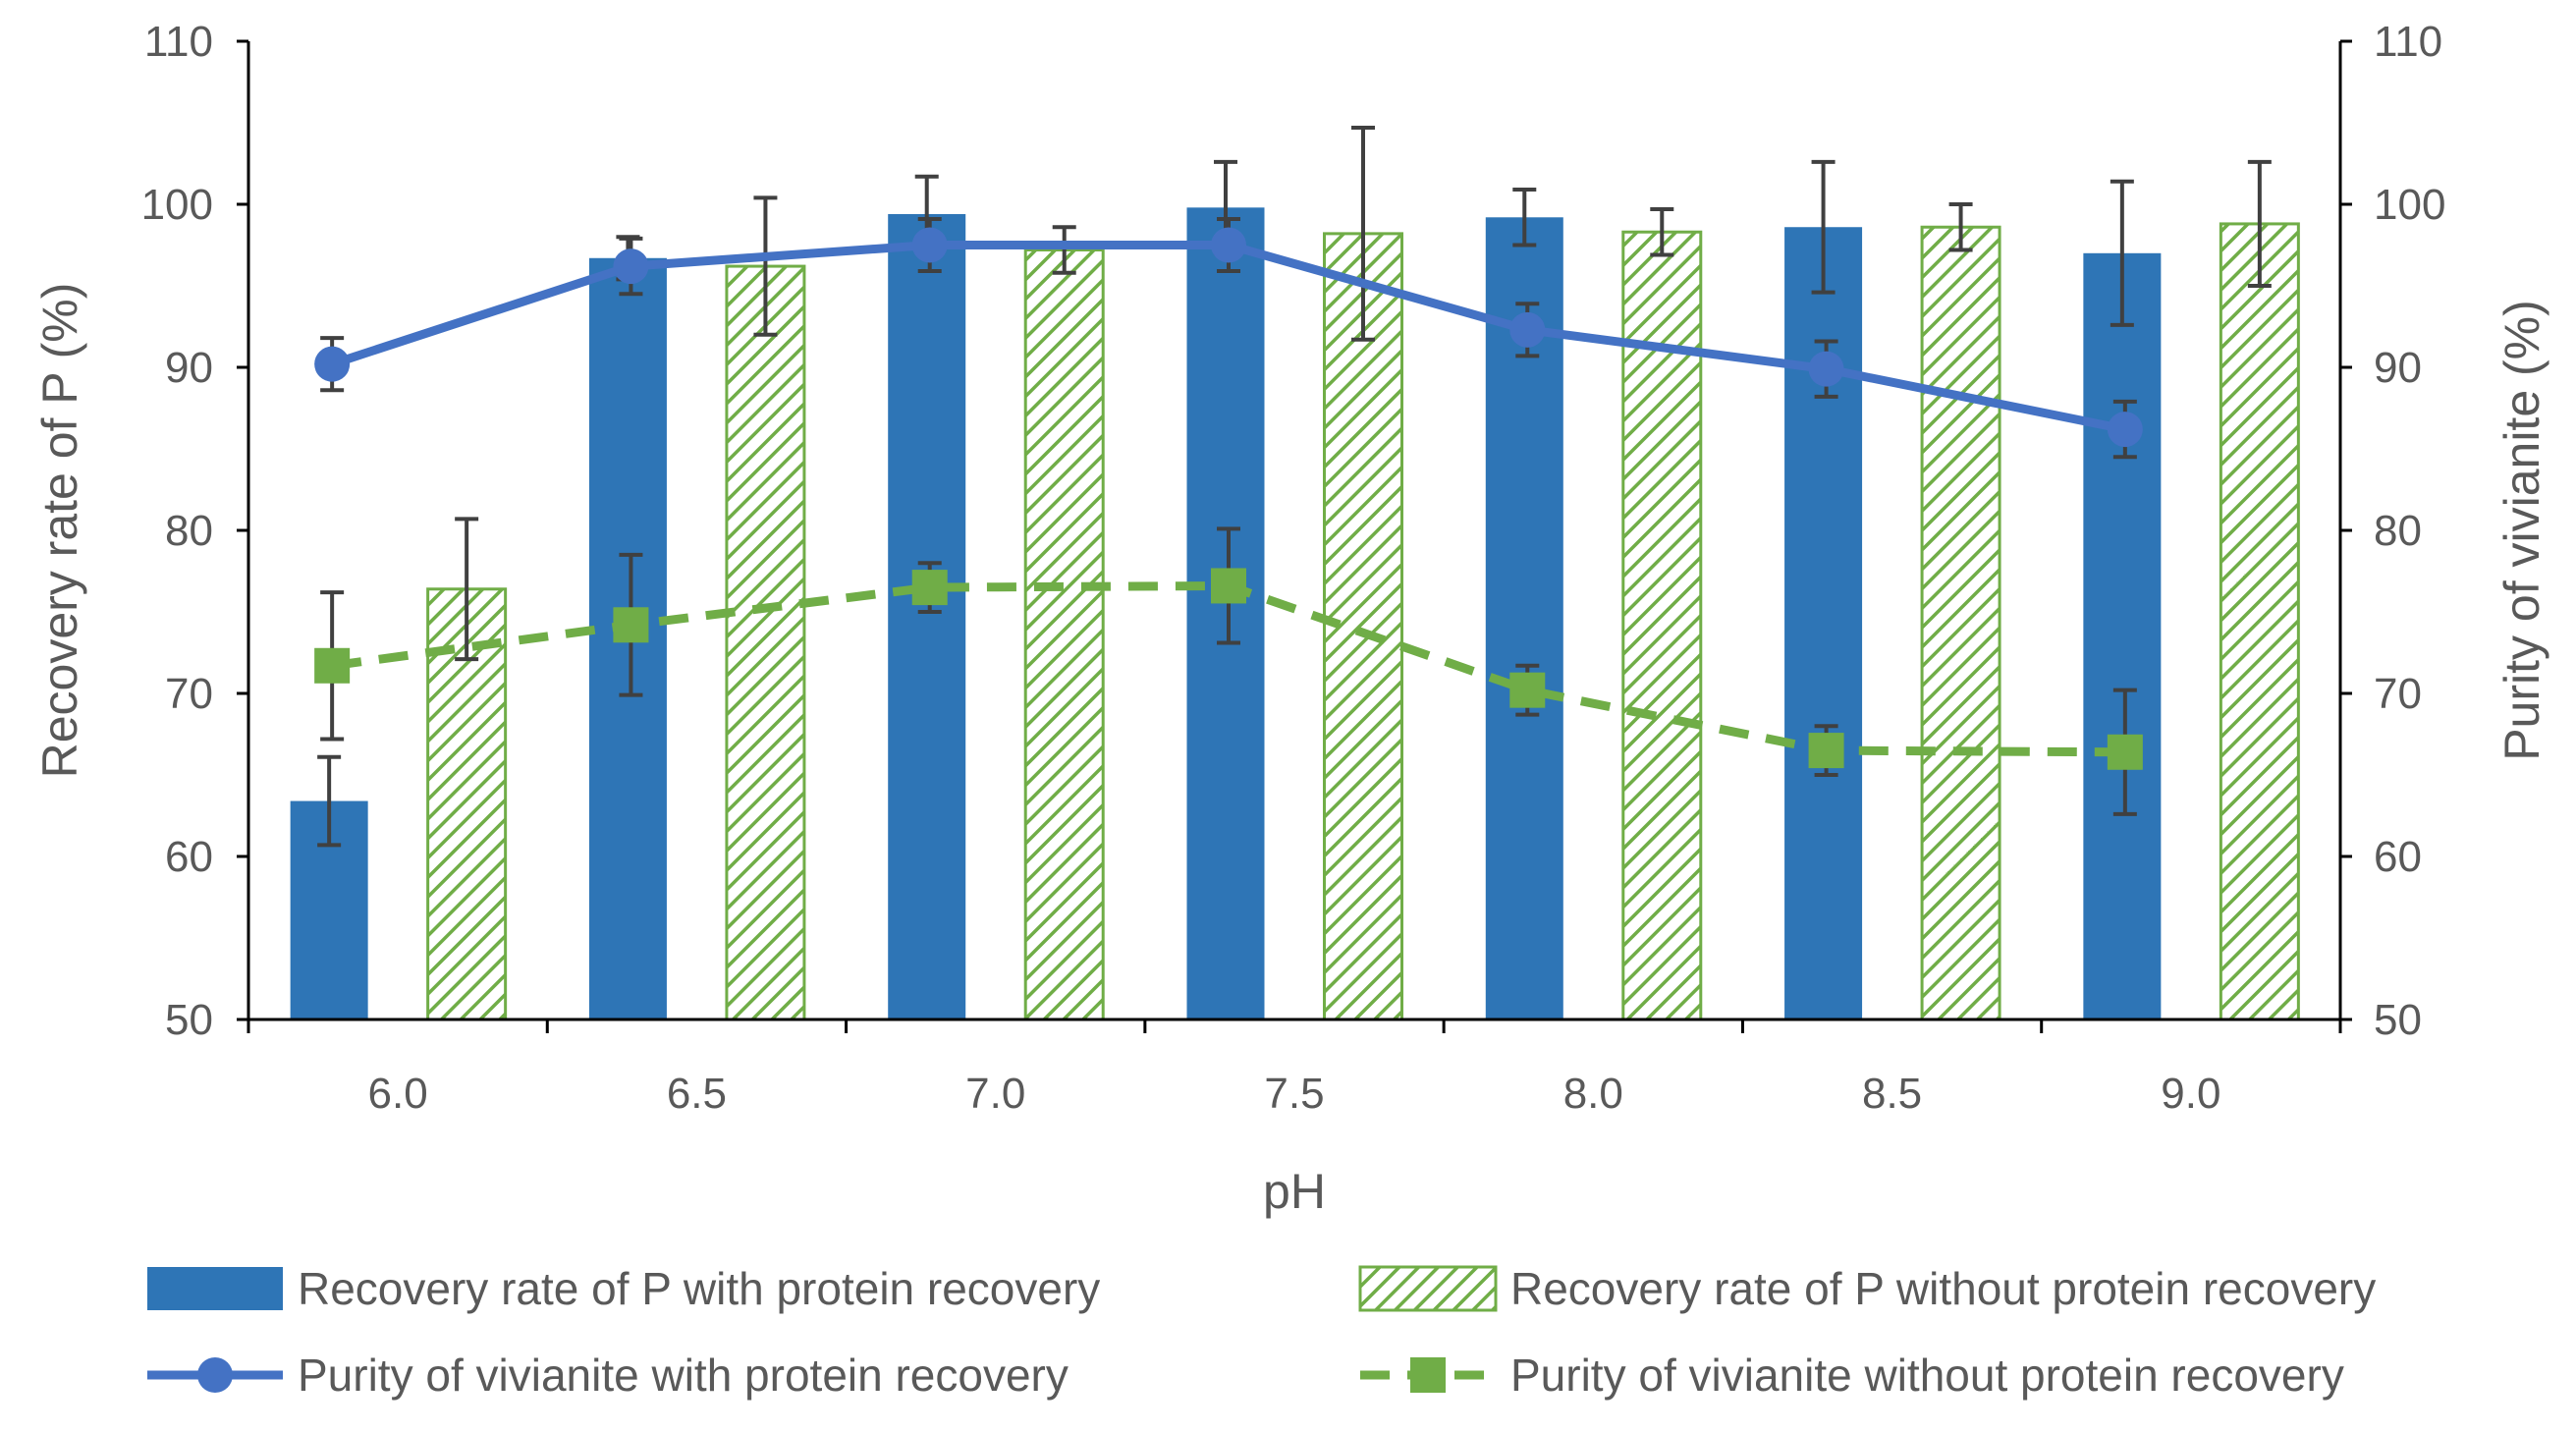  Describe the element at coordinates (178, 42) in the screenshot. I see `y-tick-label-left-110: 110` at that location.